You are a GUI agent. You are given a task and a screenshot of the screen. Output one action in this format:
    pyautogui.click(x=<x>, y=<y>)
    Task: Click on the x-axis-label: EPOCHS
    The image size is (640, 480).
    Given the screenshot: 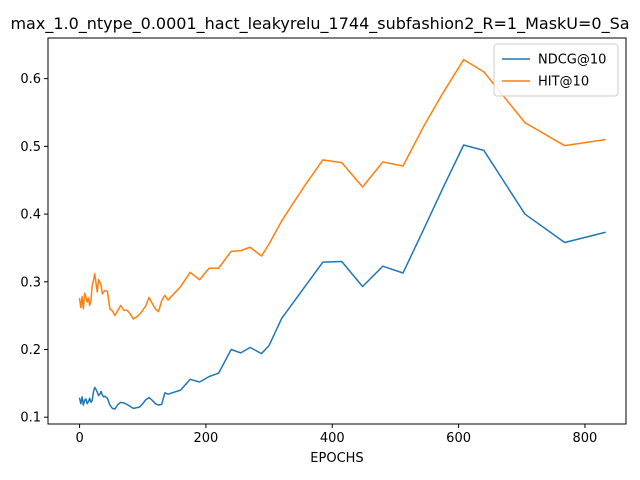 What is the action you would take?
    pyautogui.click(x=336, y=458)
    